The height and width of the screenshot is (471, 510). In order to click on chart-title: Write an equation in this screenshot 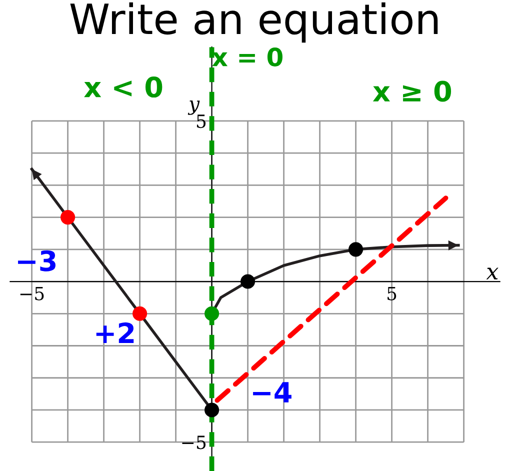, I will do `click(254, 22)`.